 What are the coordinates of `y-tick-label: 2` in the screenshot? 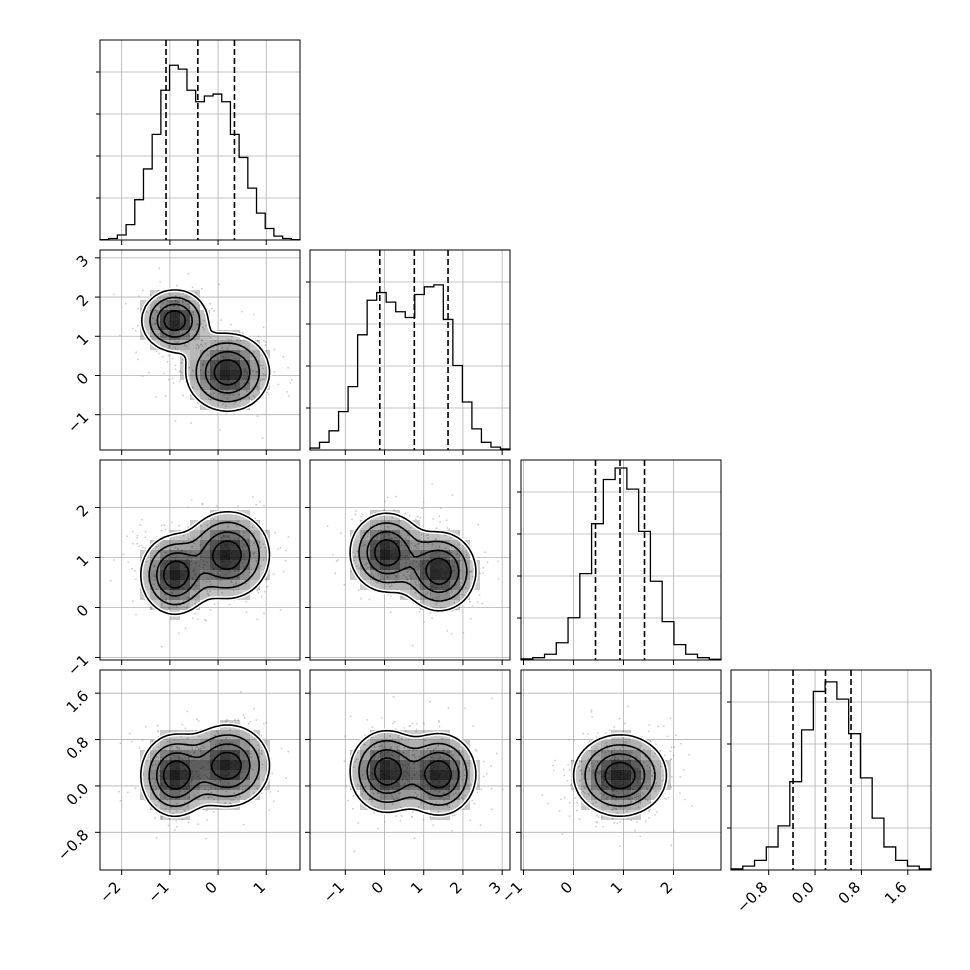 It's located at (82, 510).